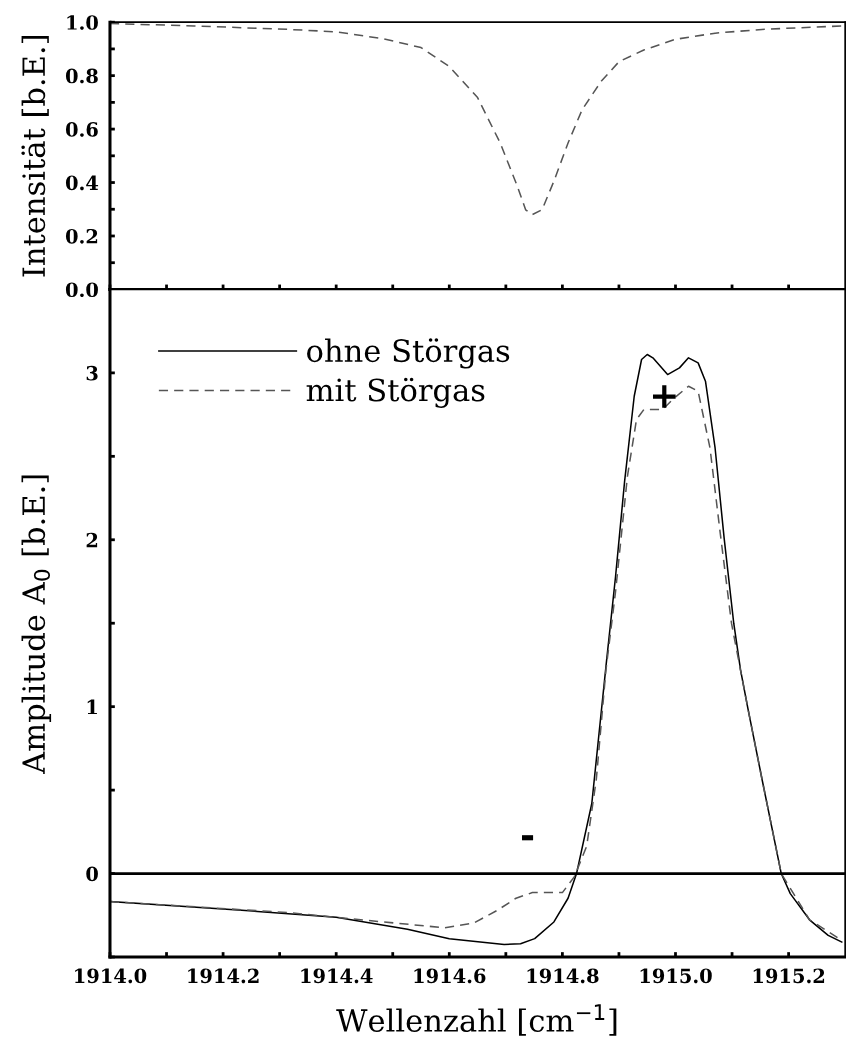 Image resolution: width=846 pixels, height=1057 pixels. Describe the element at coordinates (676, 976) in the screenshot. I see `x-tick-label: 1915.0` at that location.